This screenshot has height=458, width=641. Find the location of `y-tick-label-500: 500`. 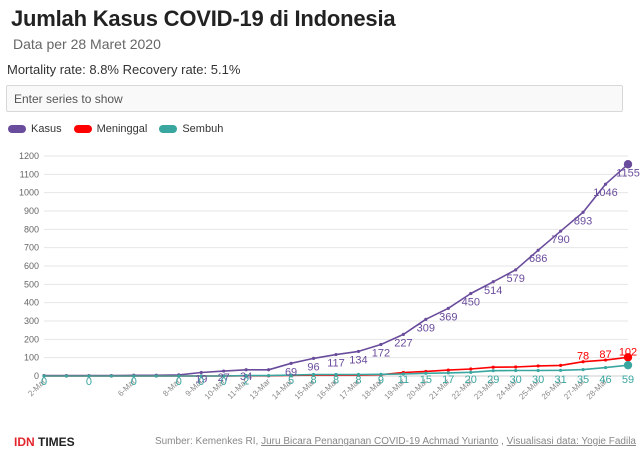

y-tick-label-500: 500 is located at coordinates (31, 284).